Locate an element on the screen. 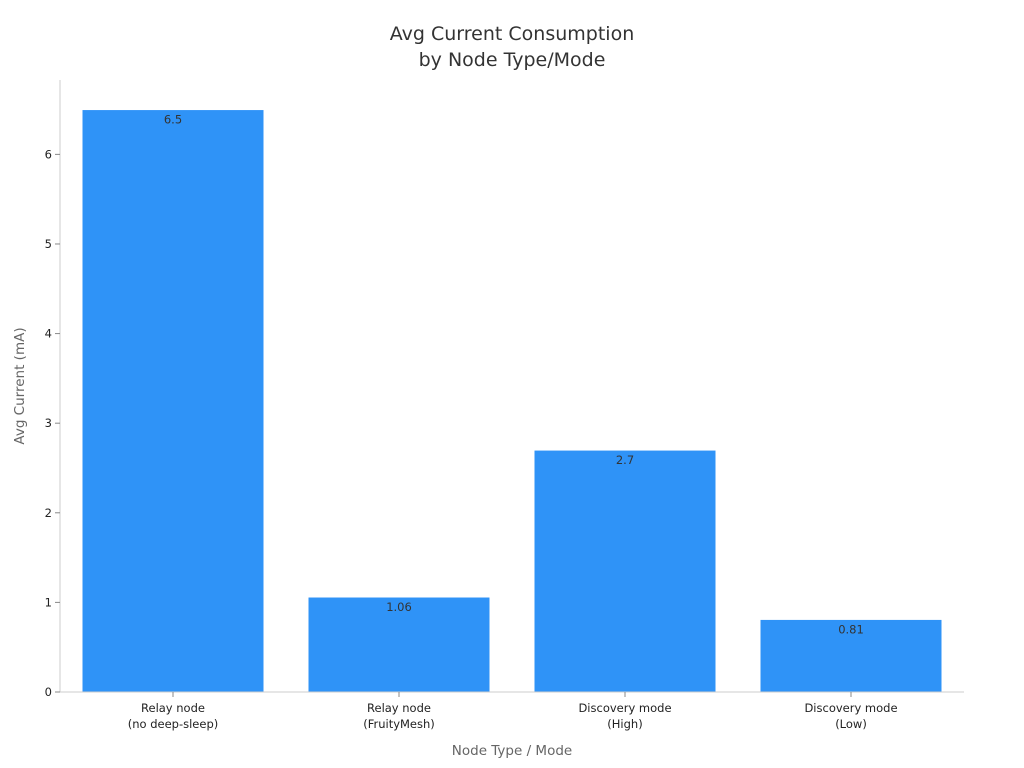  x-tick-label-2: Discovery mode (High) is located at coordinates (624, 716).